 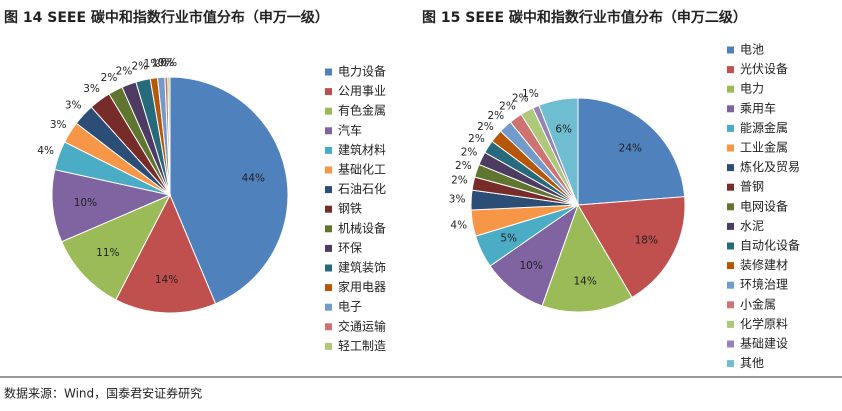 I want to click on legend-label: 电力设备, so click(x=362, y=72).